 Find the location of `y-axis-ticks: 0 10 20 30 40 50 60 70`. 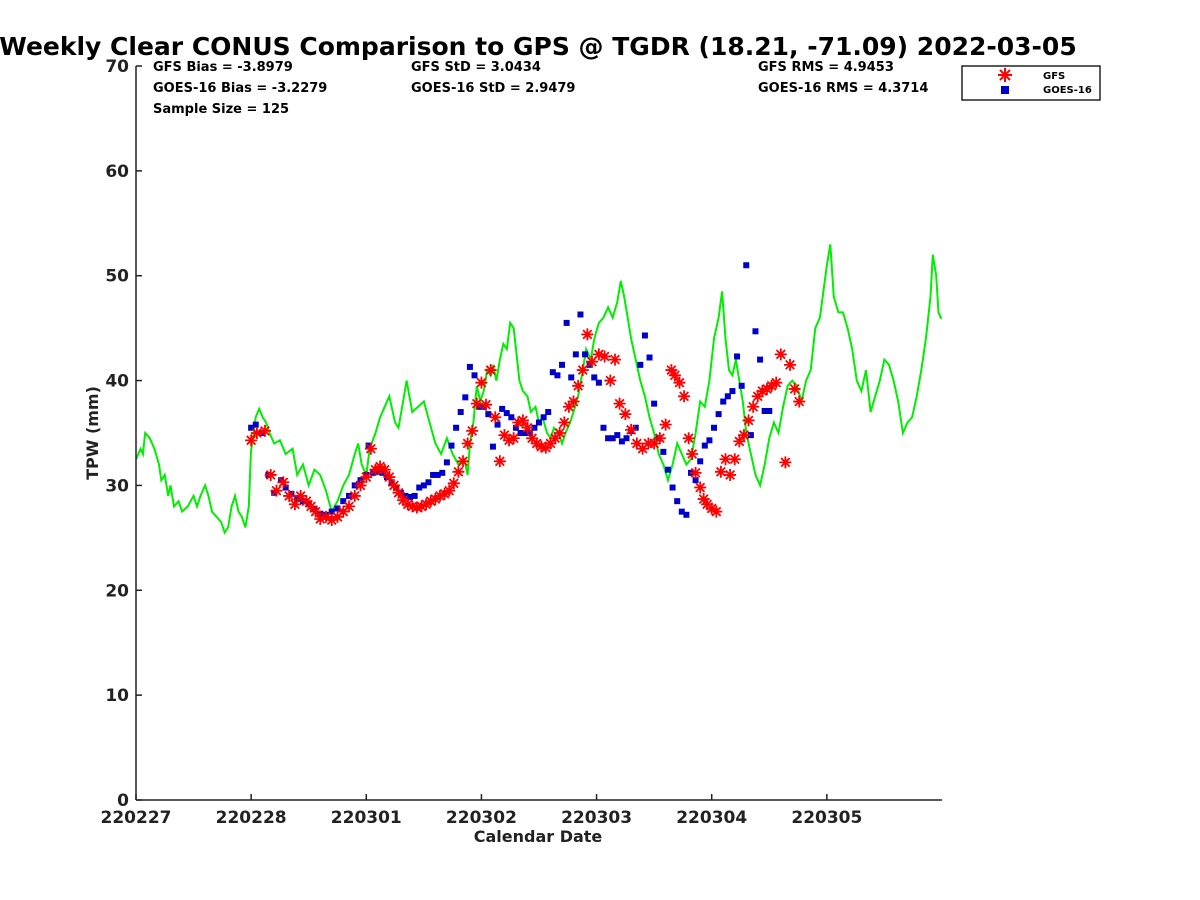

y-axis-ticks: 0 10 20 30 40 50 60 70 is located at coordinates (123, 434).